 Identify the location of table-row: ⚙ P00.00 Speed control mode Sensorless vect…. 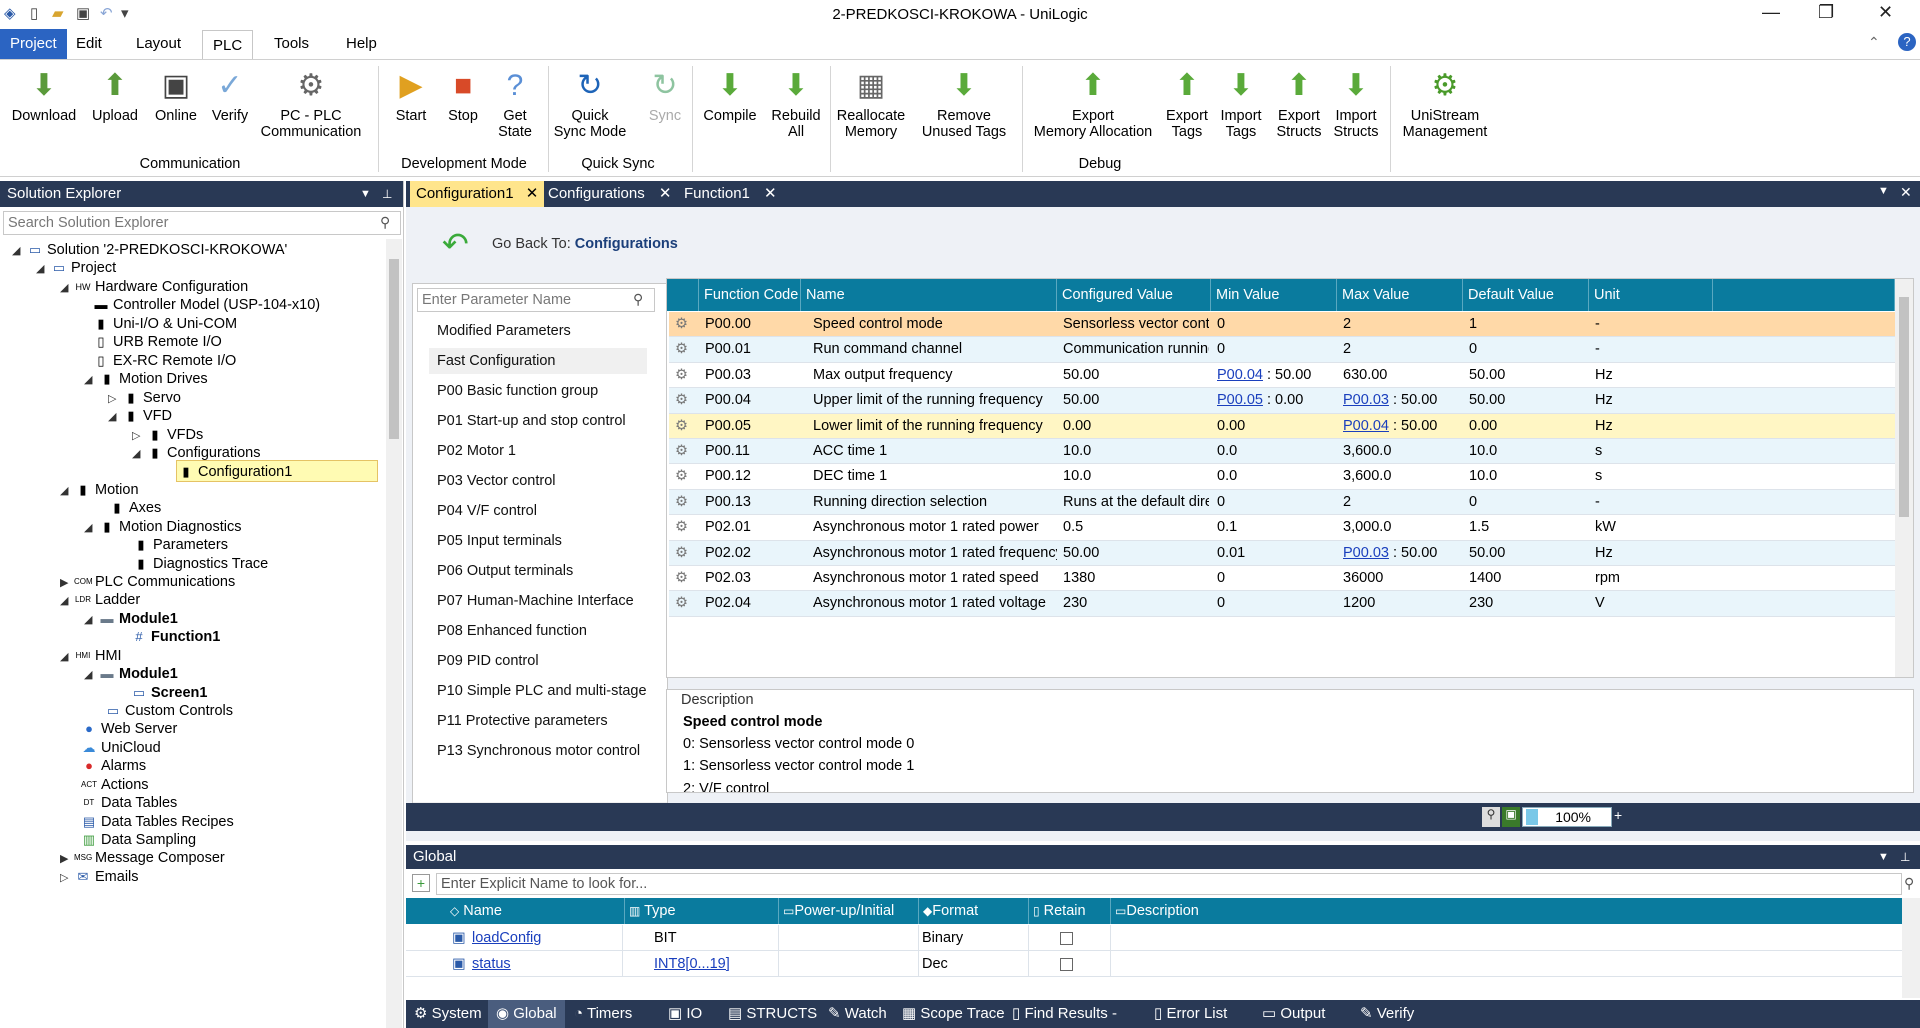
(1282, 325).